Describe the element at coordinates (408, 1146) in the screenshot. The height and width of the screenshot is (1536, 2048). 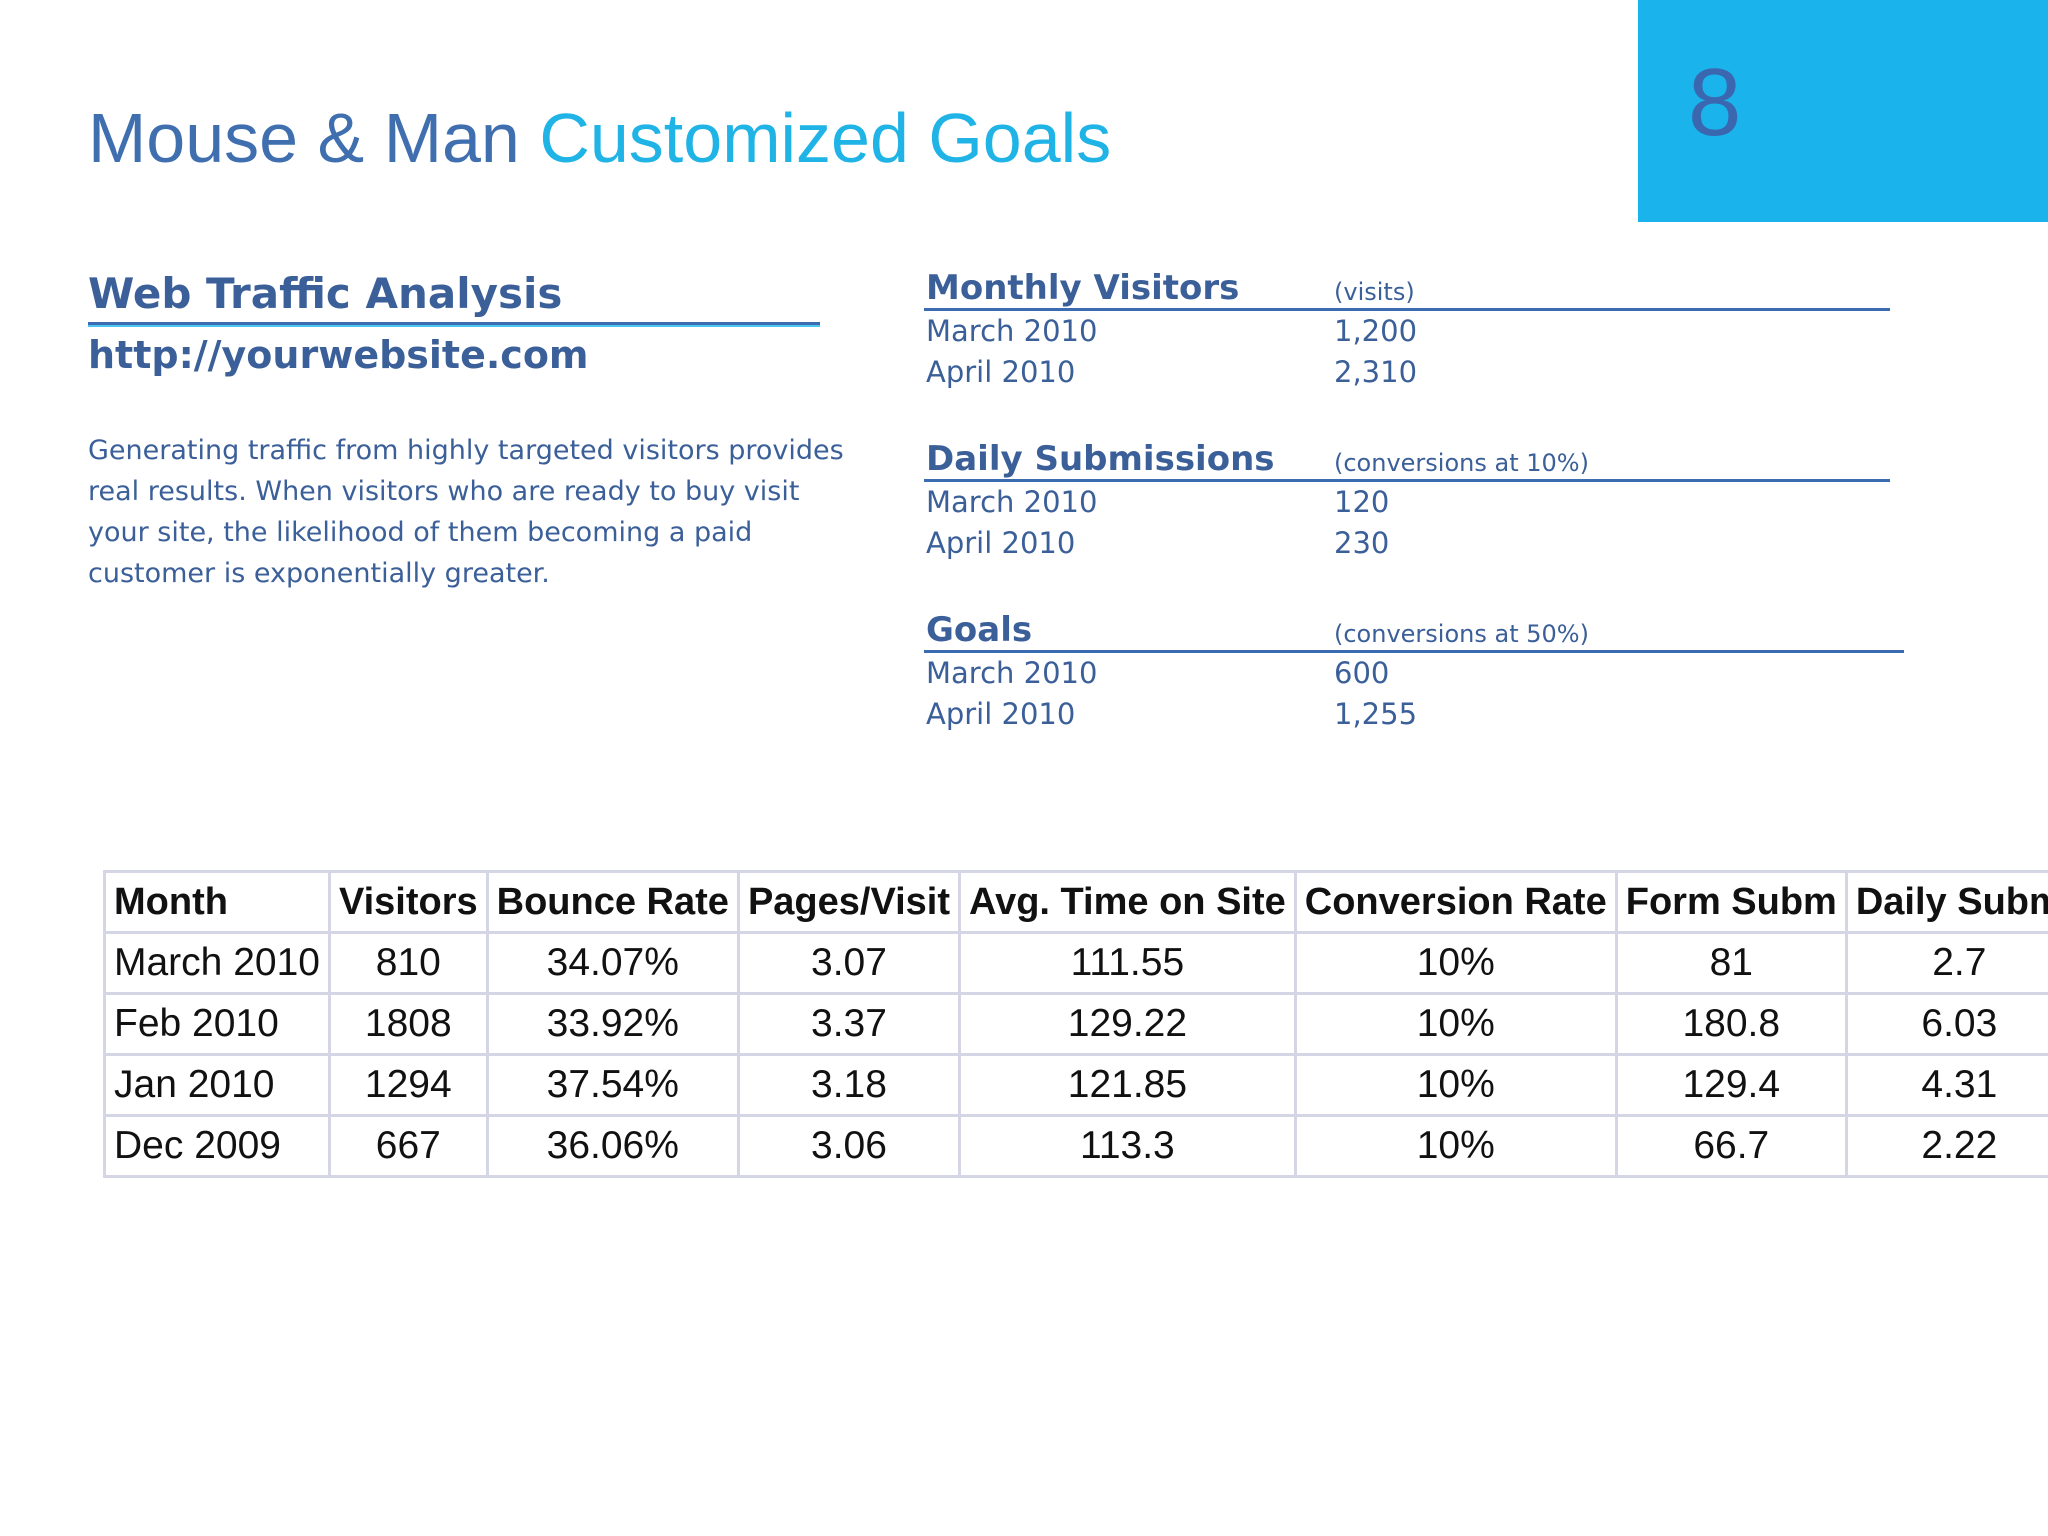
I see `table-cell: 667` at that location.